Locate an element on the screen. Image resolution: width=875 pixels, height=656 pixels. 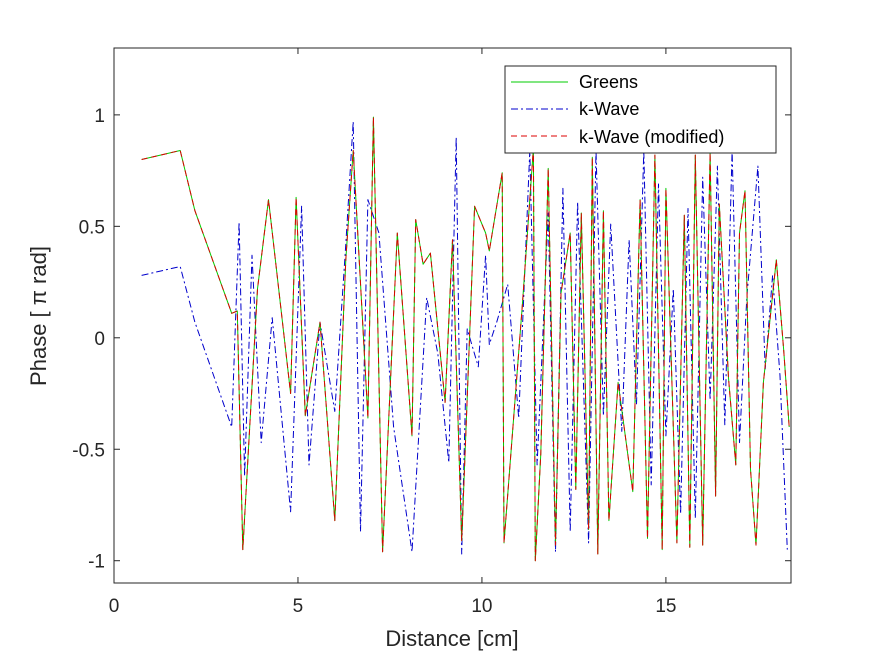
y-tick-label: 0.5 is located at coordinates (92, 227).